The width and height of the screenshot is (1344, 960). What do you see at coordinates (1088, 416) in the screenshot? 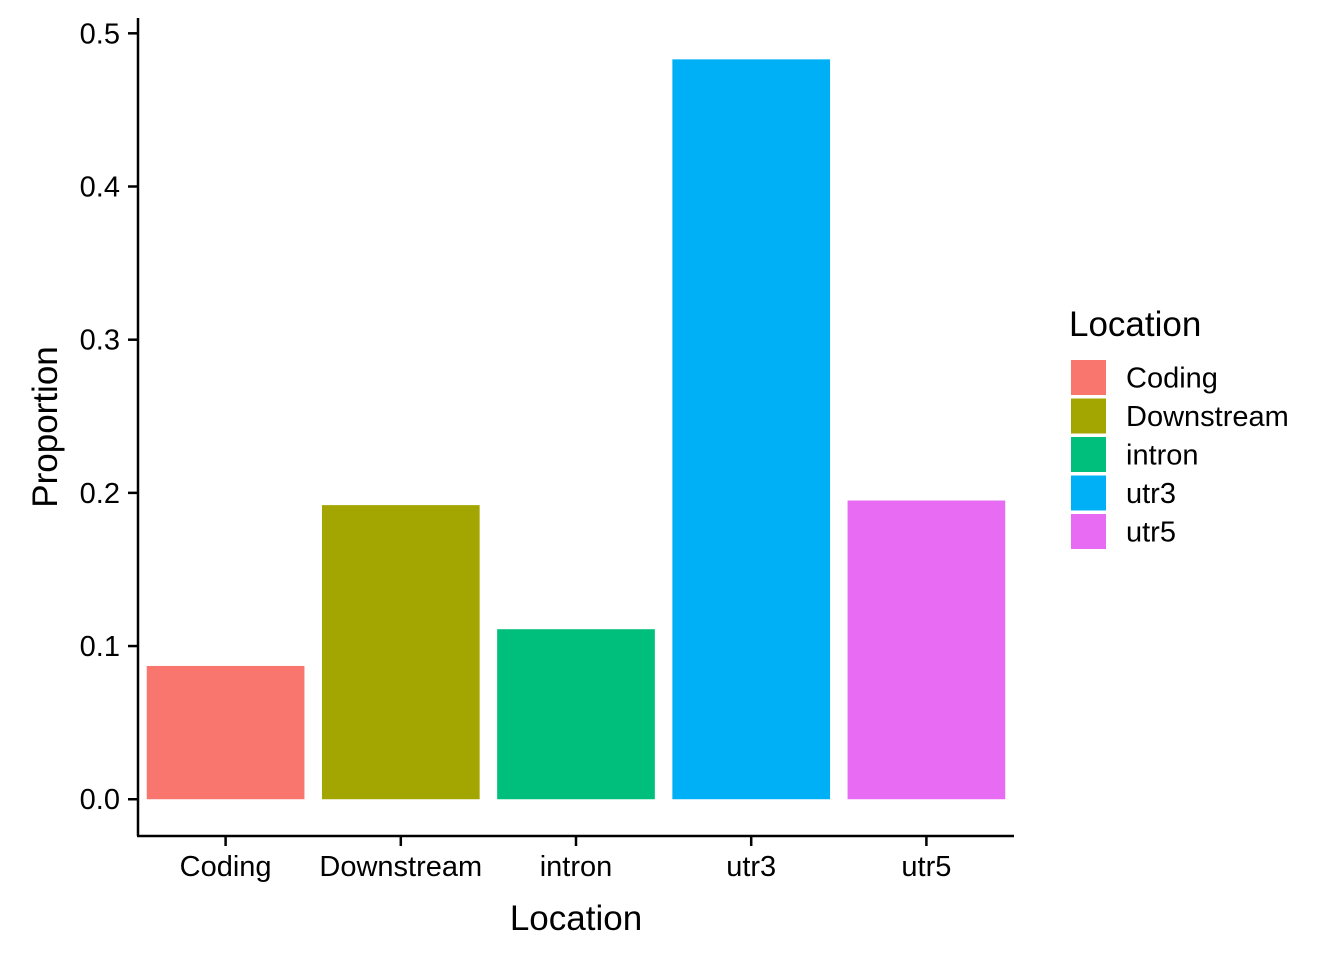
I see `legend-key-downstream` at bounding box center [1088, 416].